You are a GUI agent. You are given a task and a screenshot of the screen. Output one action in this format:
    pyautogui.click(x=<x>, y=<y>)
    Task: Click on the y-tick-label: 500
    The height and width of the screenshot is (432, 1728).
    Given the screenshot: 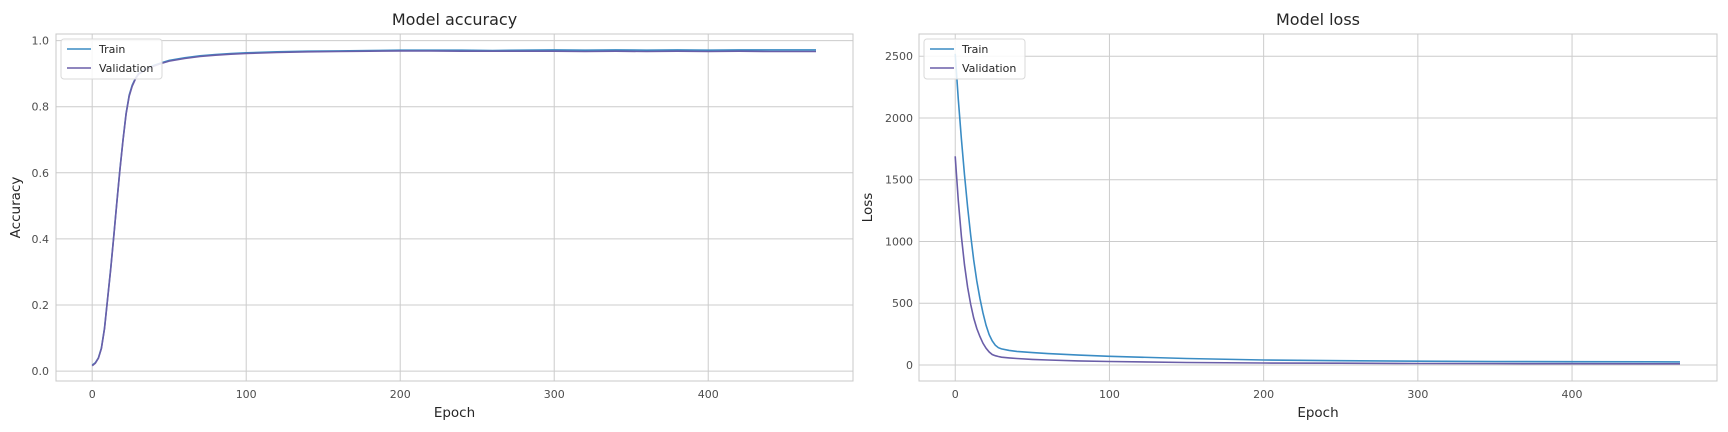 What is the action you would take?
    pyautogui.click(x=902, y=303)
    